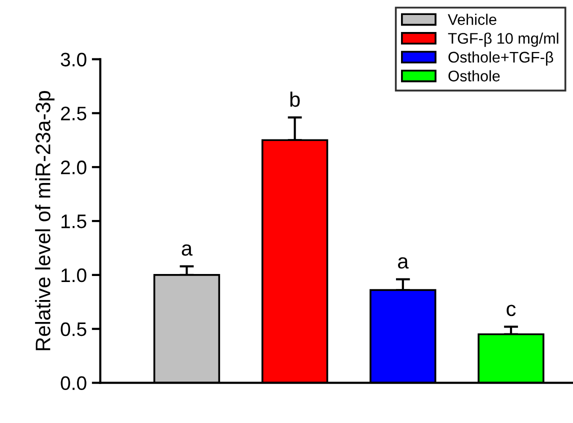 The image size is (573, 423). I want to click on legend-label: Osthole, so click(474, 76).